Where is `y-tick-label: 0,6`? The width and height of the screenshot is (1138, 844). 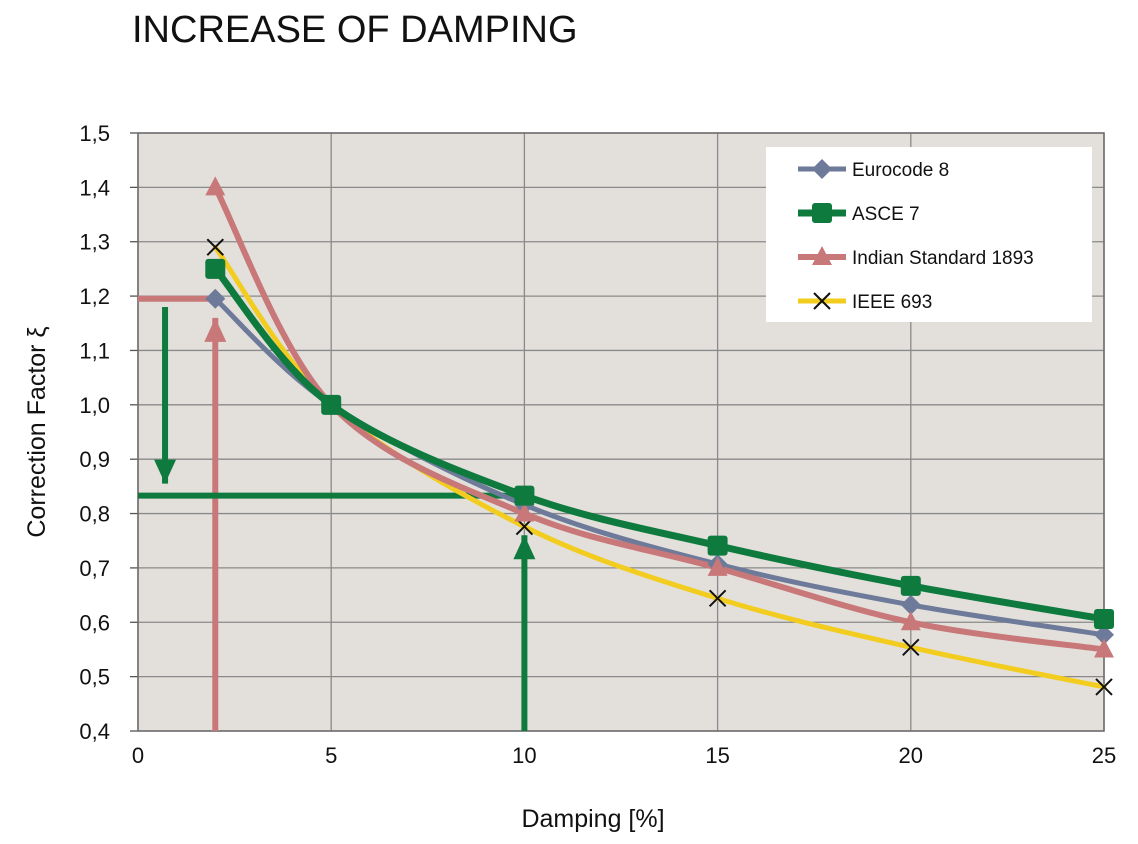 y-tick-label: 0,6 is located at coordinates (94, 622).